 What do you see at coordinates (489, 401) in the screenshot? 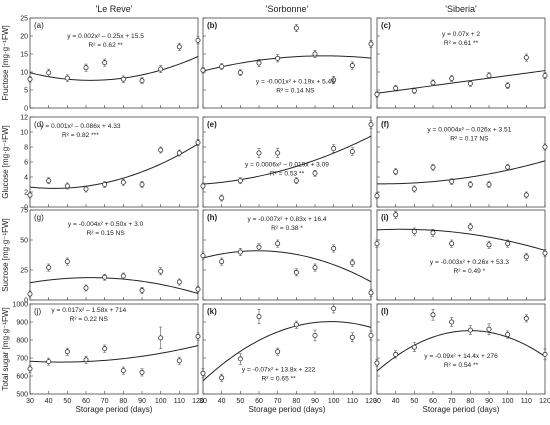
I see `x-tick-label: 90` at bounding box center [489, 401].